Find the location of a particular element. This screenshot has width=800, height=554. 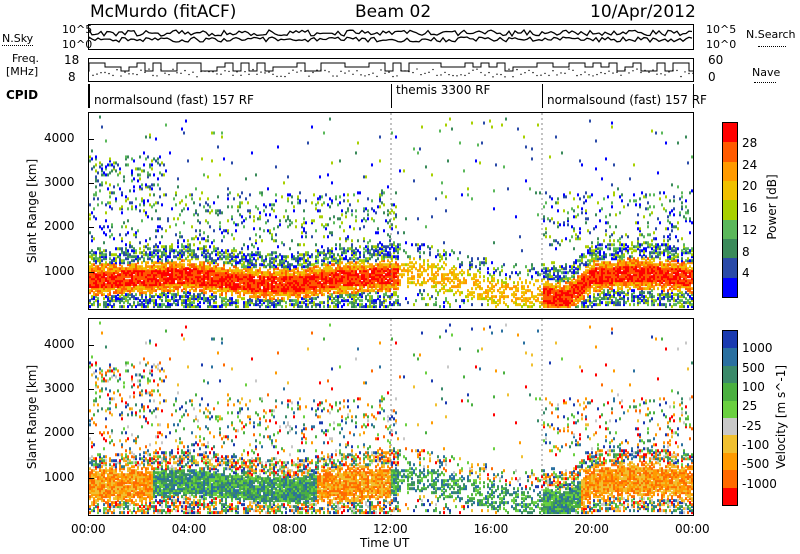

powerYTicks-label-1: 2000 is located at coordinates (59, 226).